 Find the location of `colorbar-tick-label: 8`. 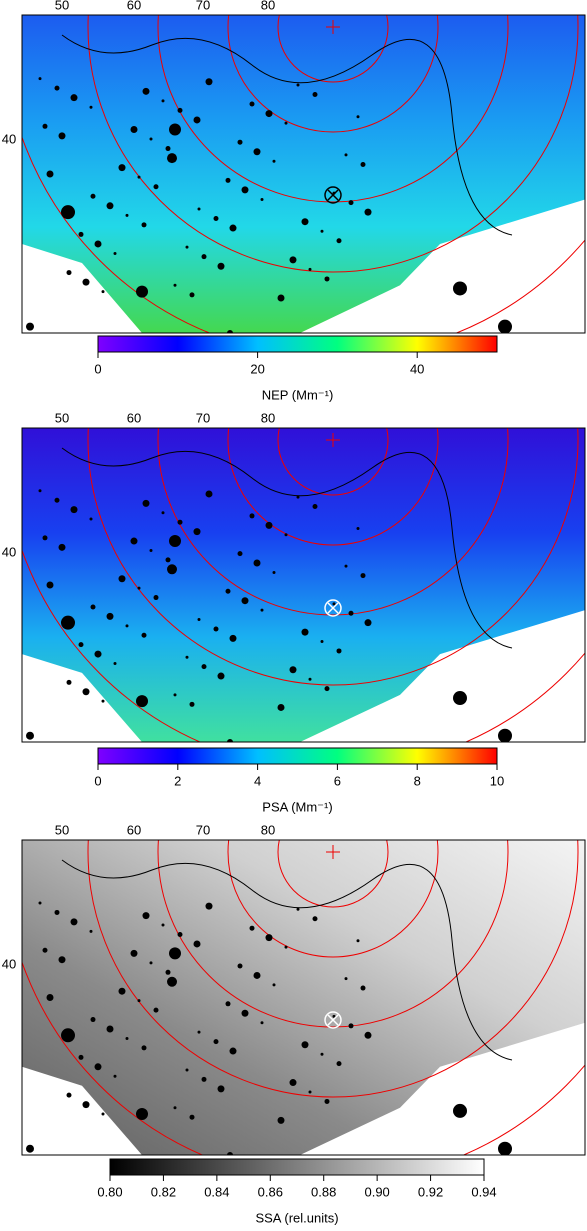

colorbar-tick-label: 8 is located at coordinates (417, 780).